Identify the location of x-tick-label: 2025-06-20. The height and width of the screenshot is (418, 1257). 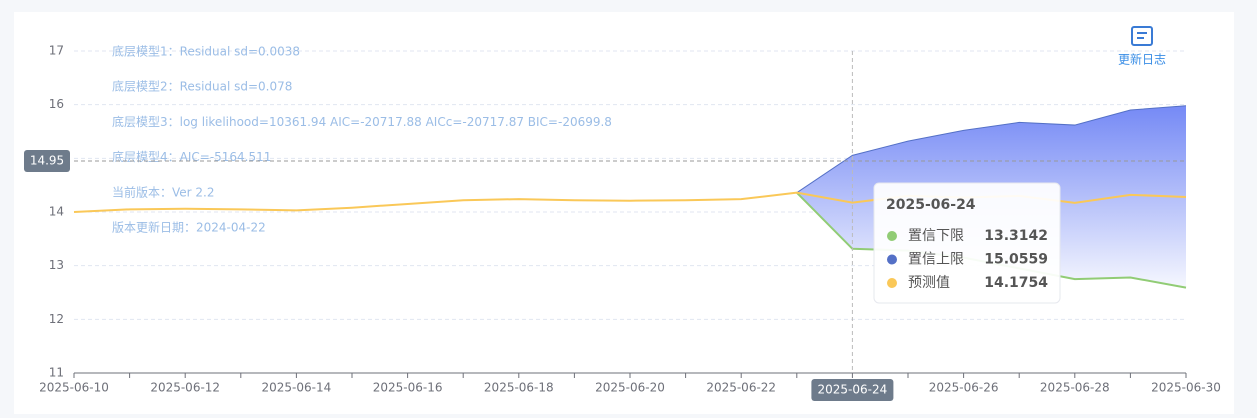
(630, 388).